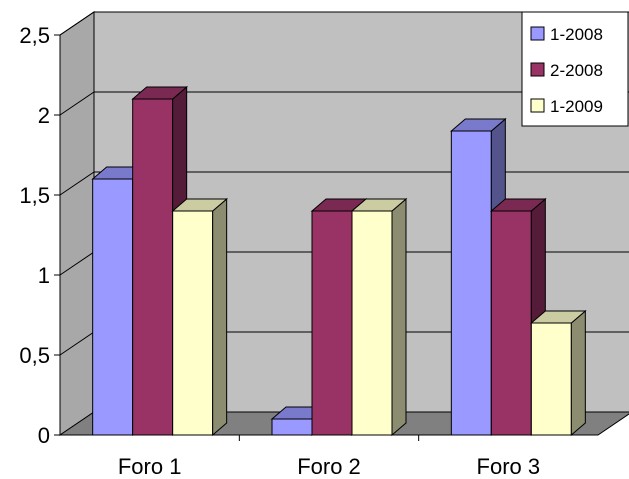  Describe the element at coordinates (77, 223) in the screenshot. I see `side-wall` at that location.